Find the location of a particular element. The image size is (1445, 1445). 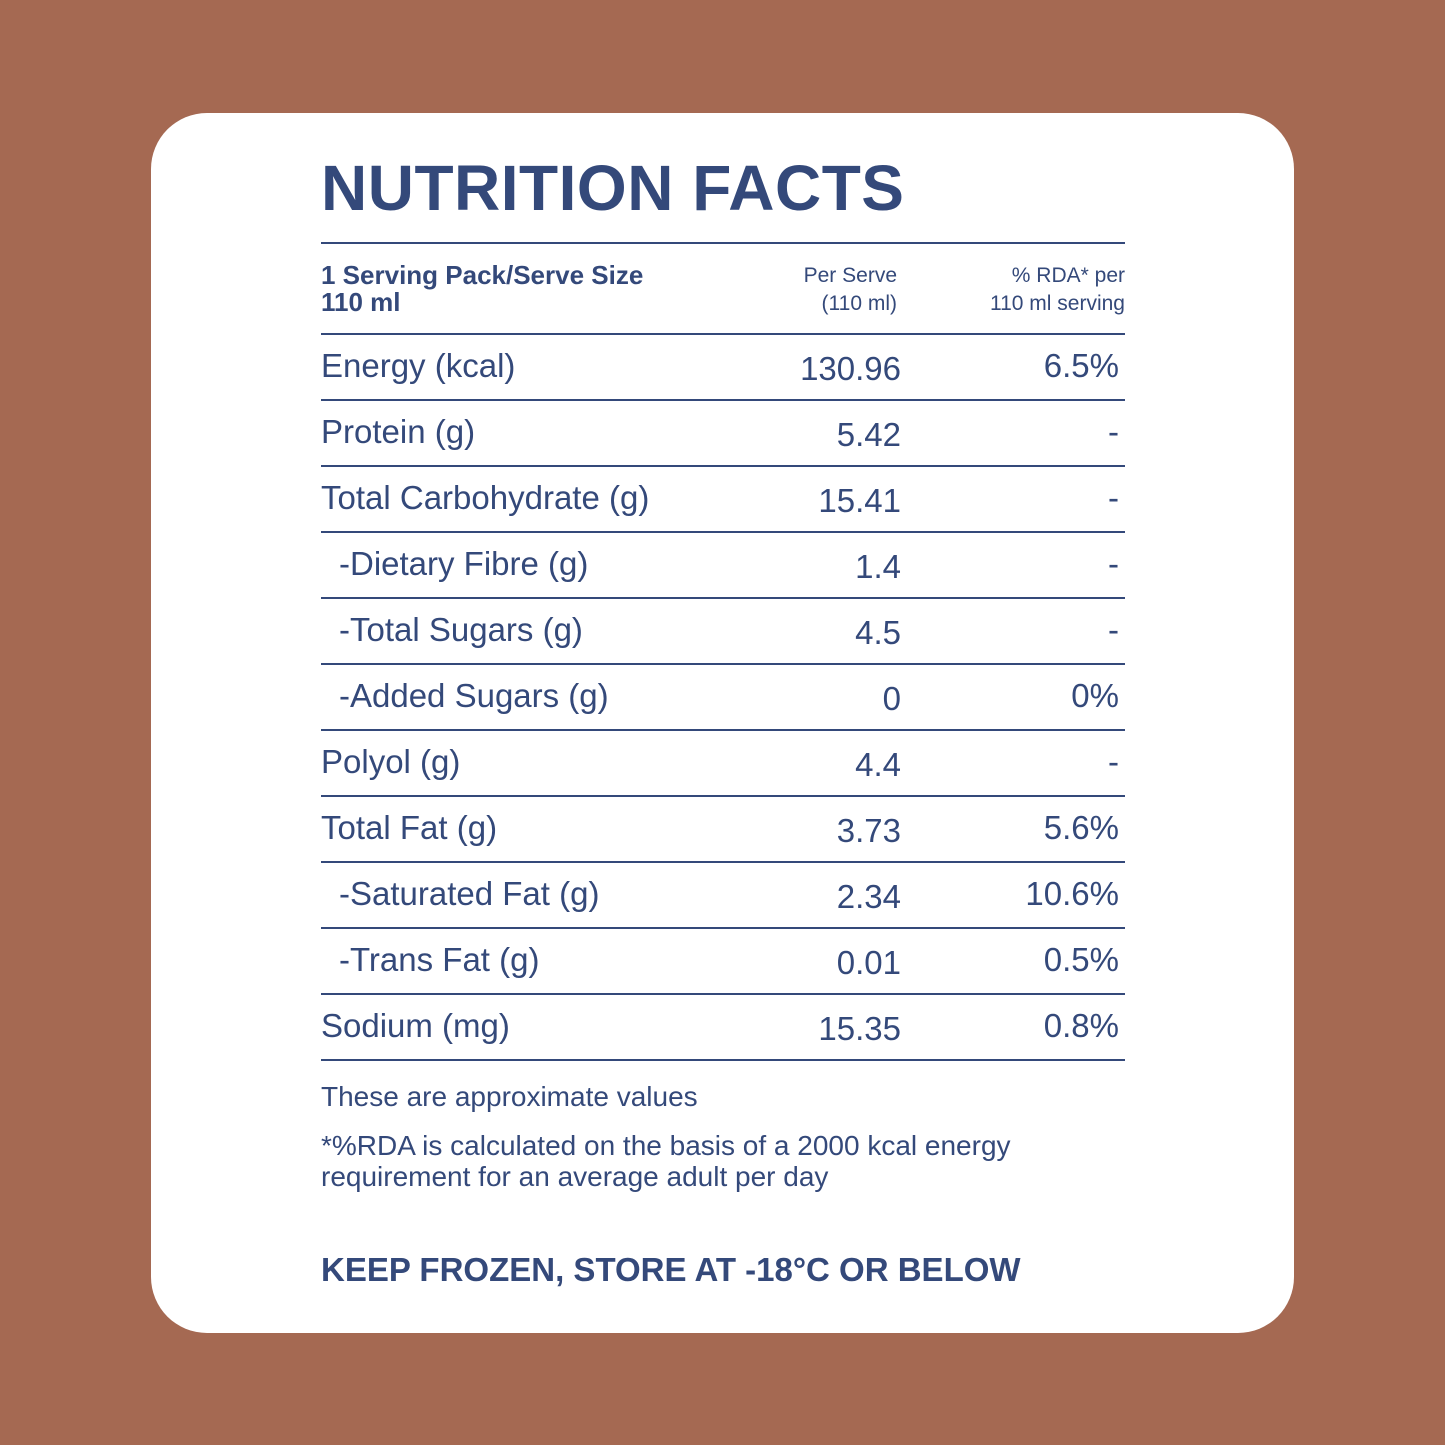

nutrient-name: Total Carbohydrate (g) is located at coordinates (485, 497).